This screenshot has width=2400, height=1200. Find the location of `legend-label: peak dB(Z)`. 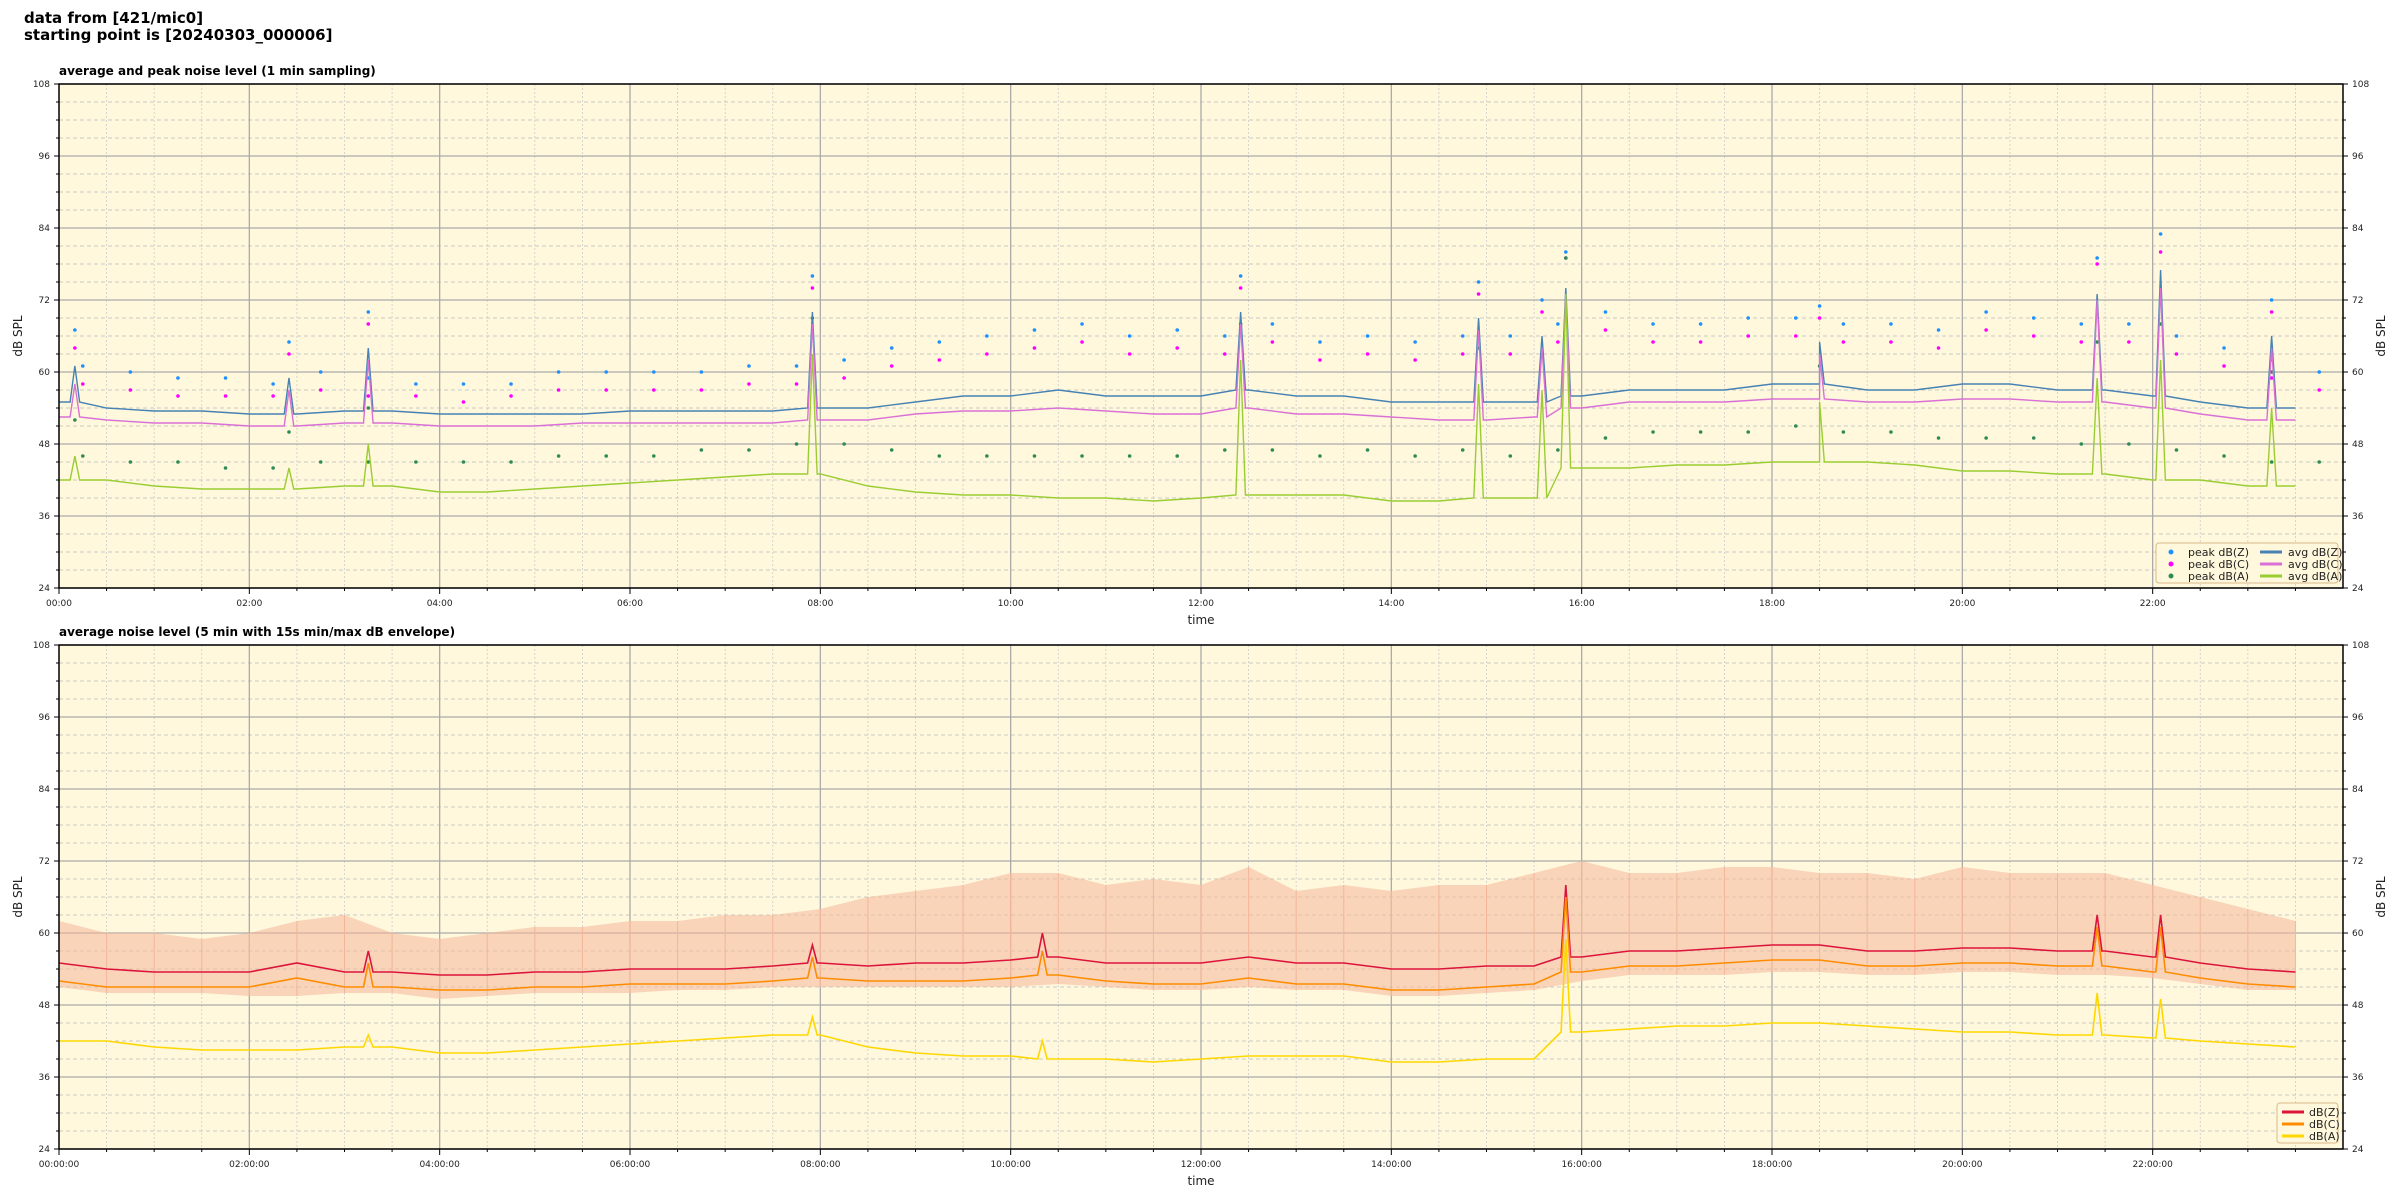

legend-label: peak dB(Z) is located at coordinates (2218, 552).